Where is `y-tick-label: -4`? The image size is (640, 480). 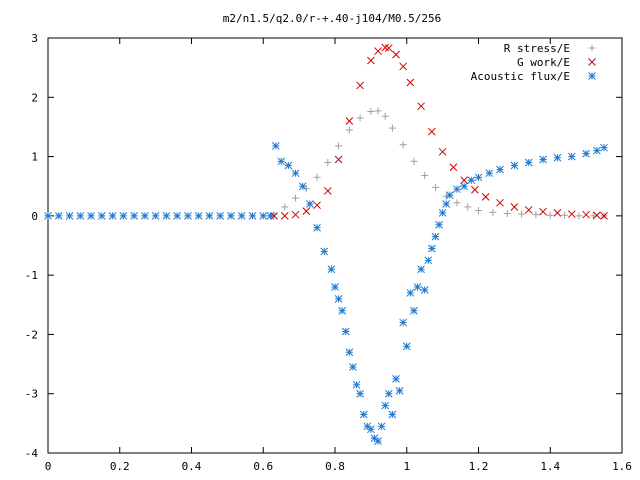
y-tick-label: -4 is located at coordinates (32, 453).